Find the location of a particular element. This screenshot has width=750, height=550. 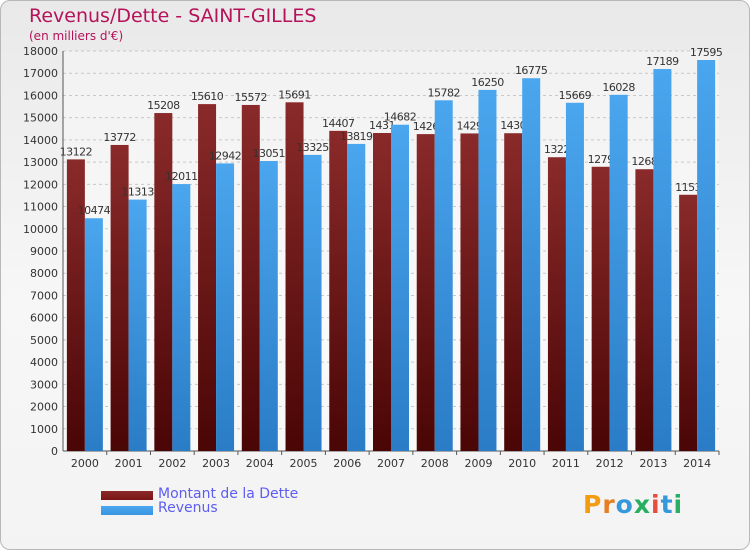

x-tick-label: 2013 is located at coordinates (653, 463).